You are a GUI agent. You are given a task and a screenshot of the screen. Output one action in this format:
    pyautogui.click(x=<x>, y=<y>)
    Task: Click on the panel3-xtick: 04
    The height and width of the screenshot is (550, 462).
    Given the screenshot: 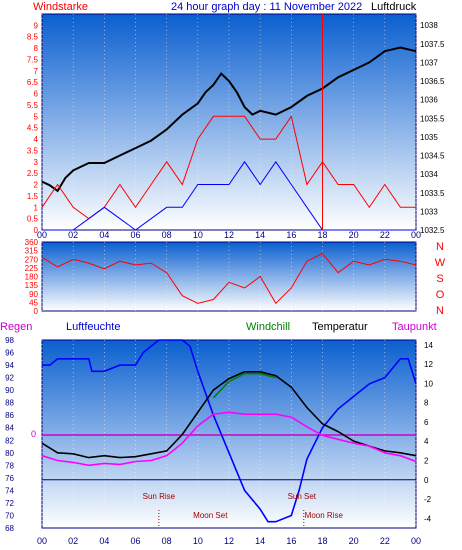 What is the action you would take?
    pyautogui.click(x=104, y=541)
    